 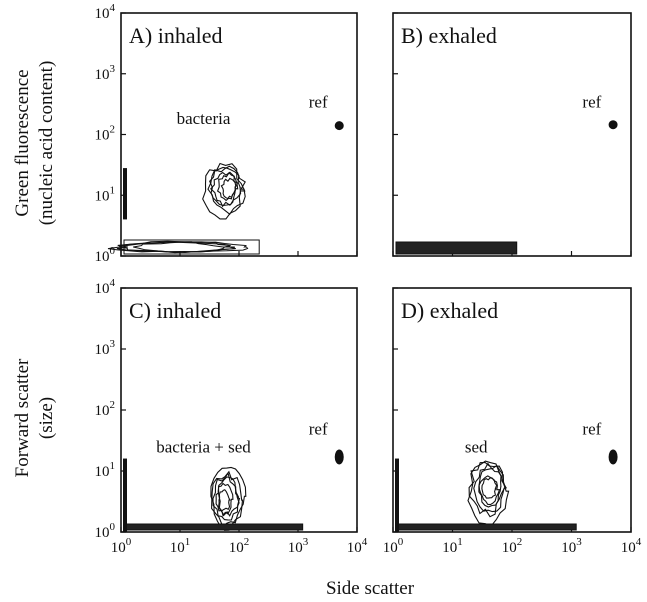 I want to click on panel-label: A) inhaled, so click(x=175, y=35).